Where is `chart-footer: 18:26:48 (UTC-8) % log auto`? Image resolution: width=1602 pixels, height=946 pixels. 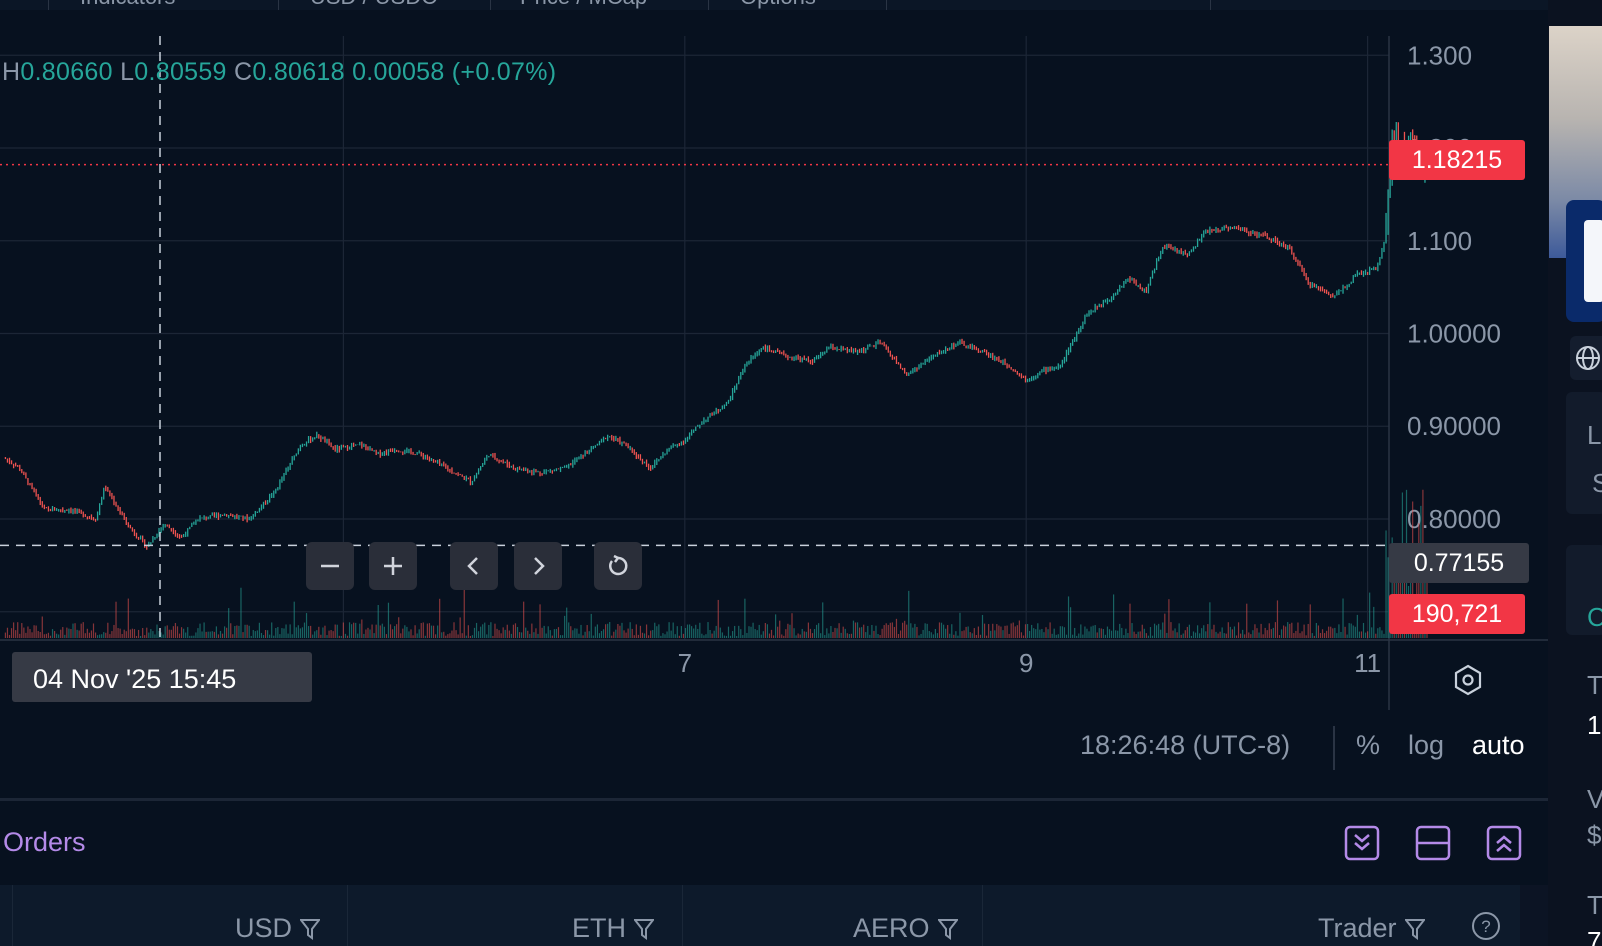
chart-footer: 18:26:48 (UTC-8) % log auto is located at coordinates (774, 754).